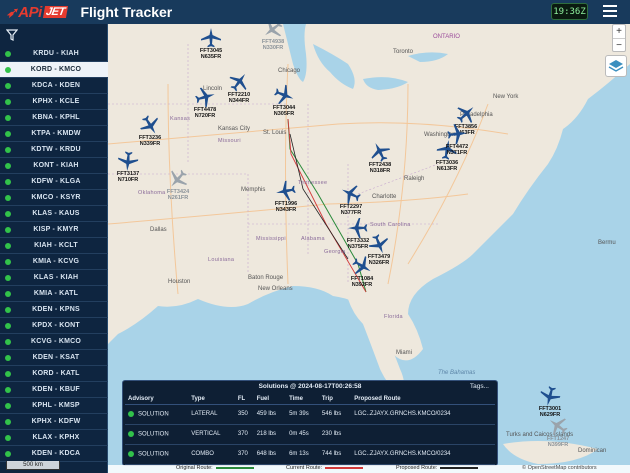 The height and width of the screenshot is (473, 630). Describe the element at coordinates (211, 399) in the screenshot. I see `column-header: Type` at that location.